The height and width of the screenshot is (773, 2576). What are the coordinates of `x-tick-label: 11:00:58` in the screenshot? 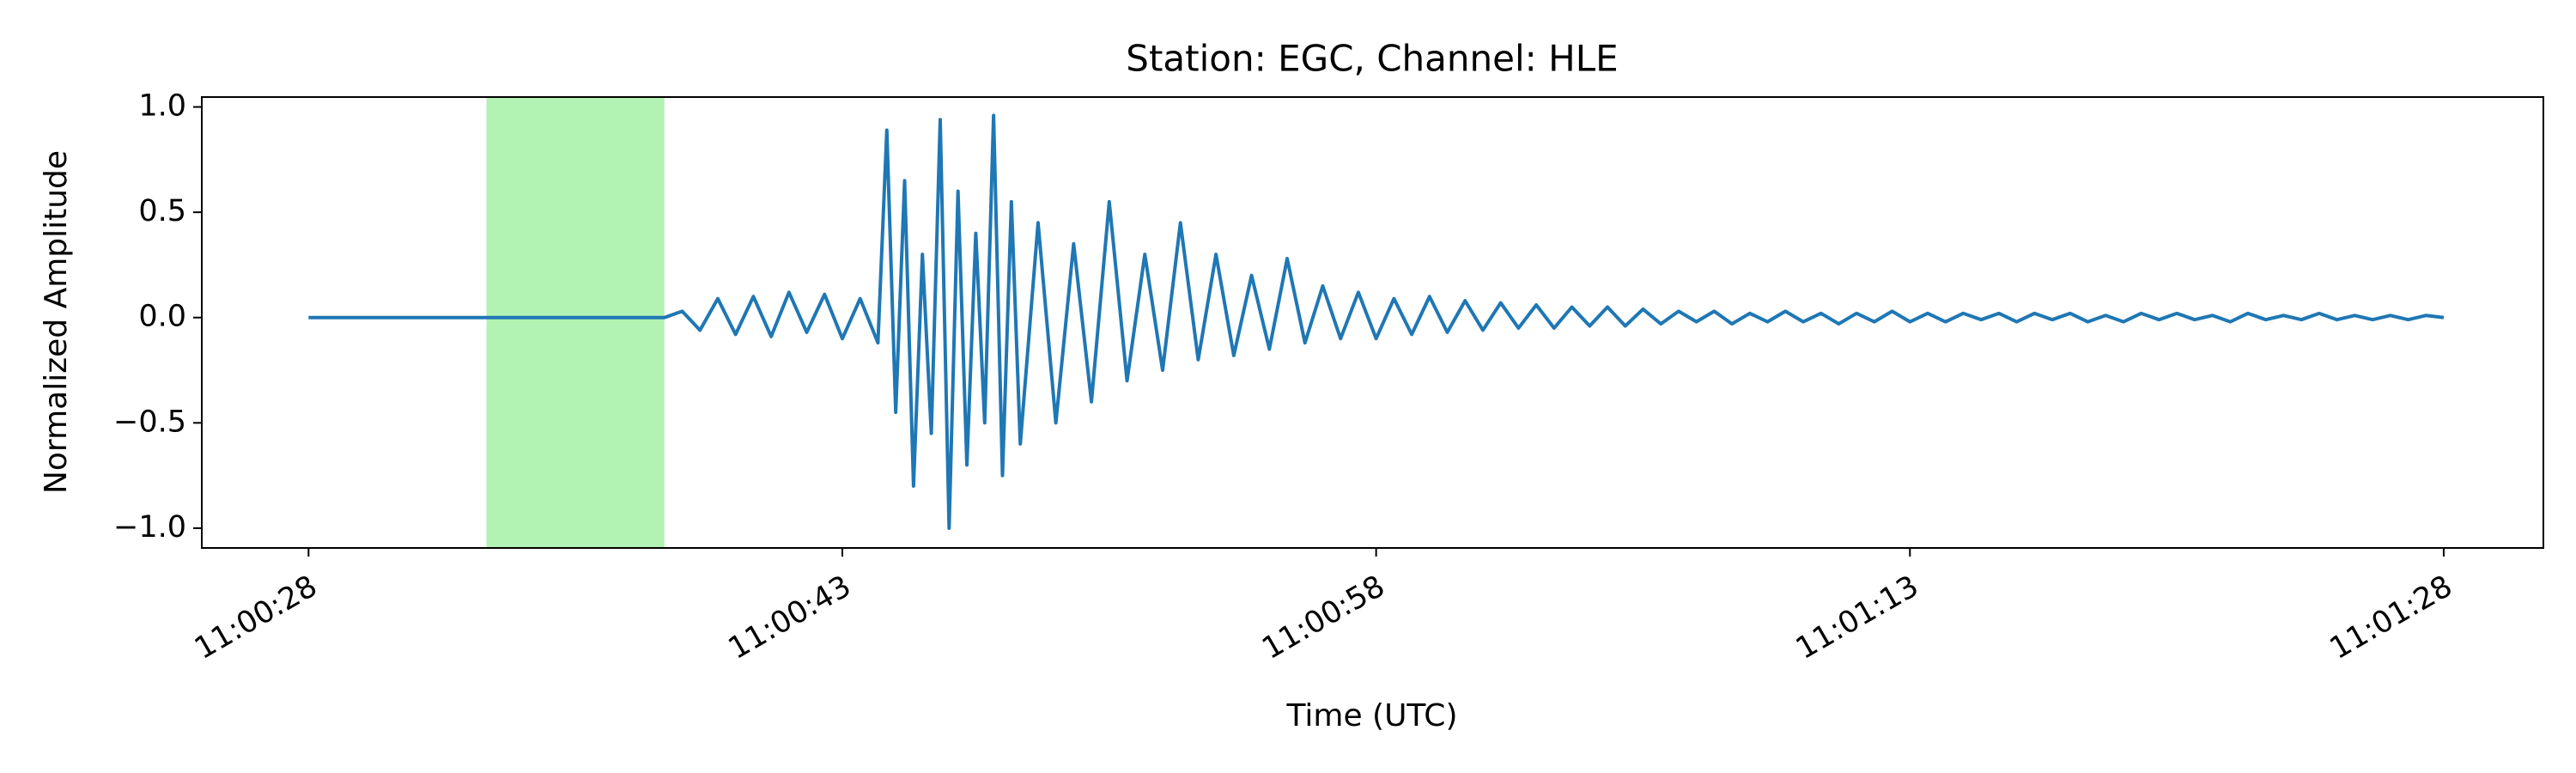 It's located at (1323, 617).